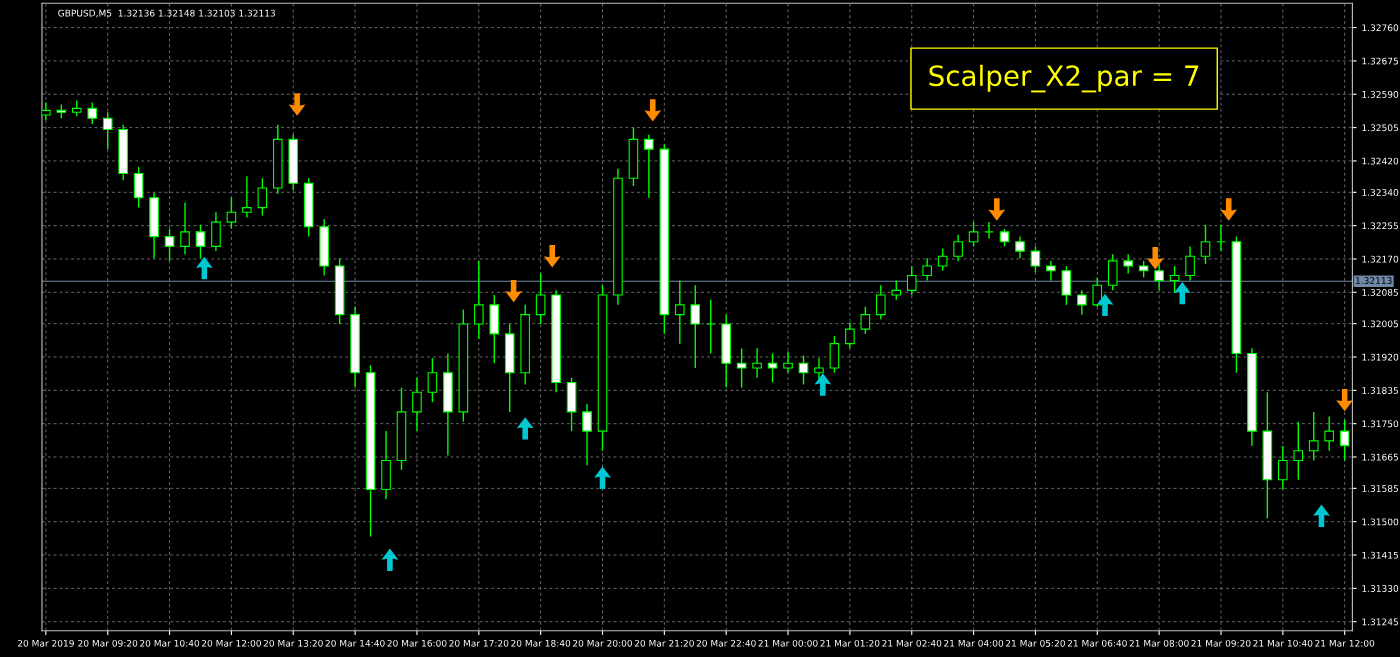 The image size is (1400, 657). I want to click on x-tick-label: 21 Mar 09:20, so click(1221, 643).